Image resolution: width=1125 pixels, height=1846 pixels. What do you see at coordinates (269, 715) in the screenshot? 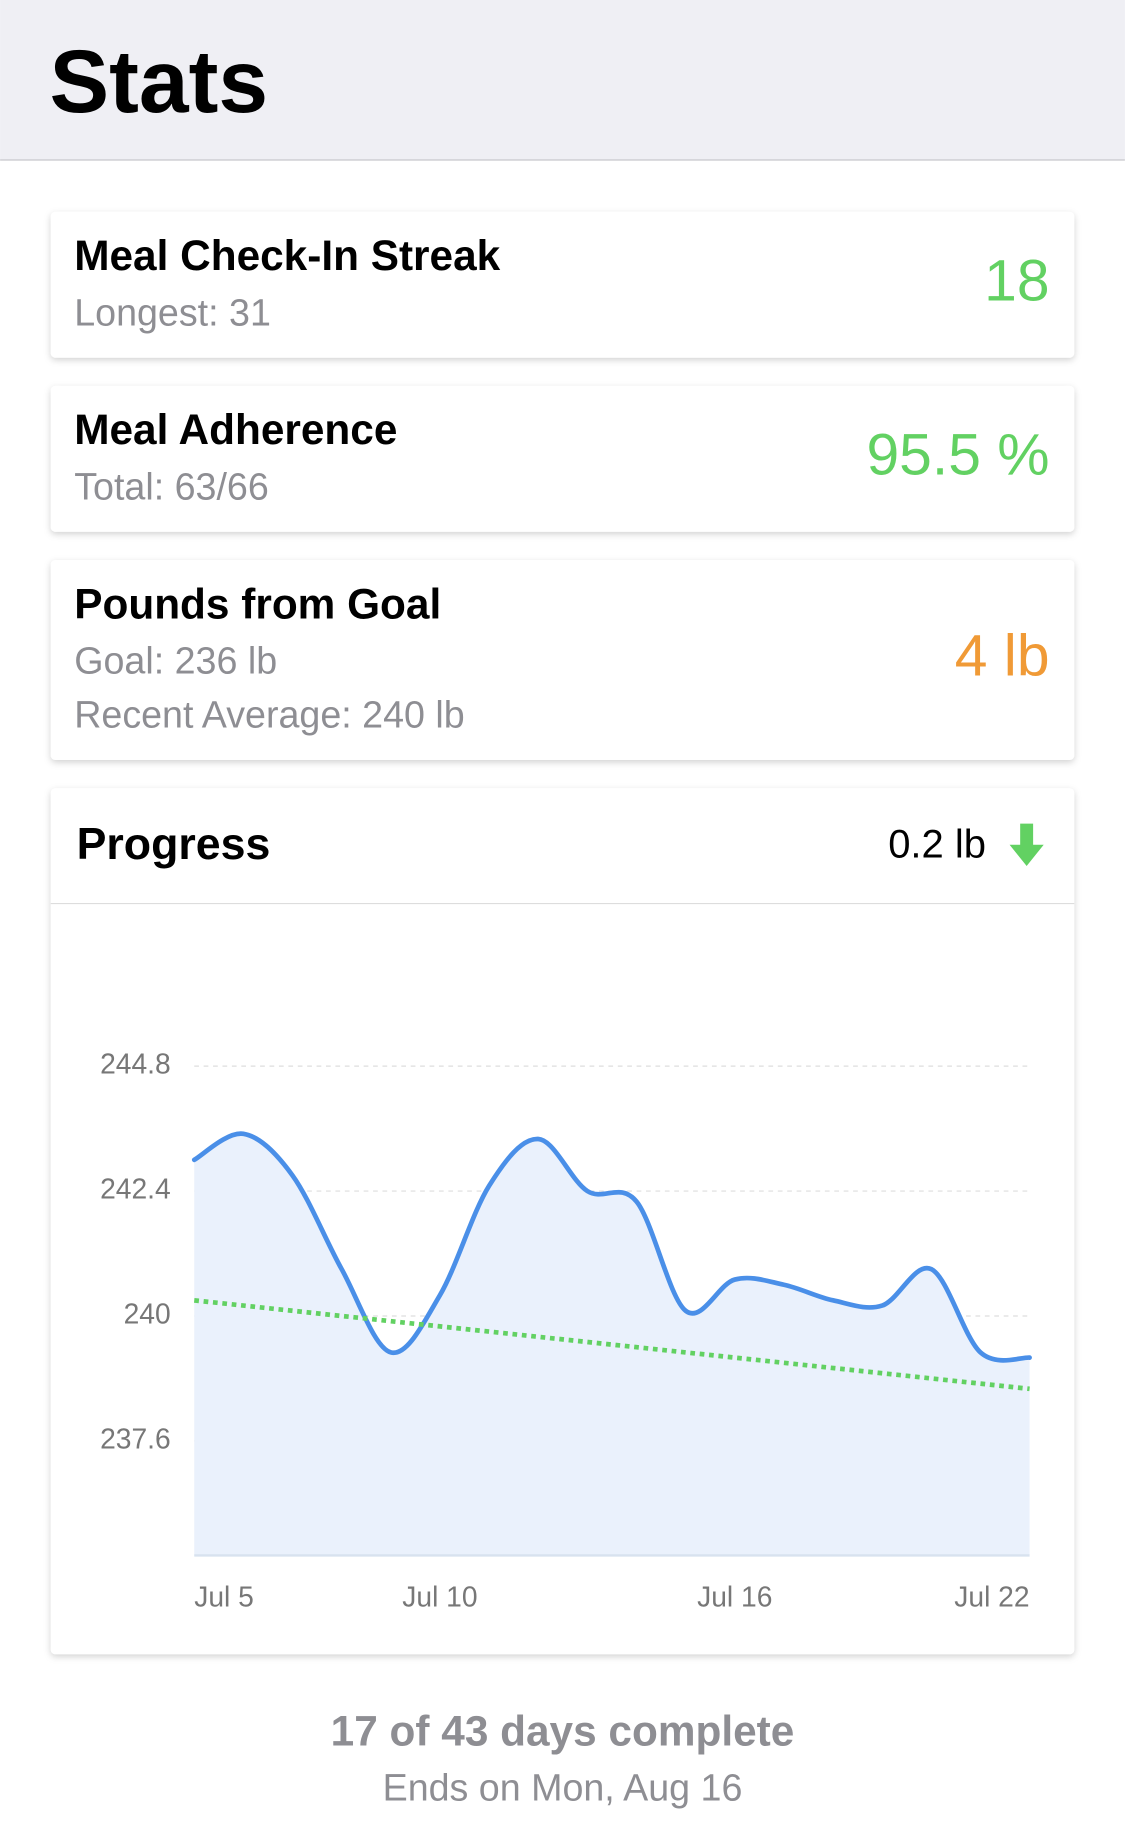
I see `card-detail: Recent Average: 240 lb` at bounding box center [269, 715].